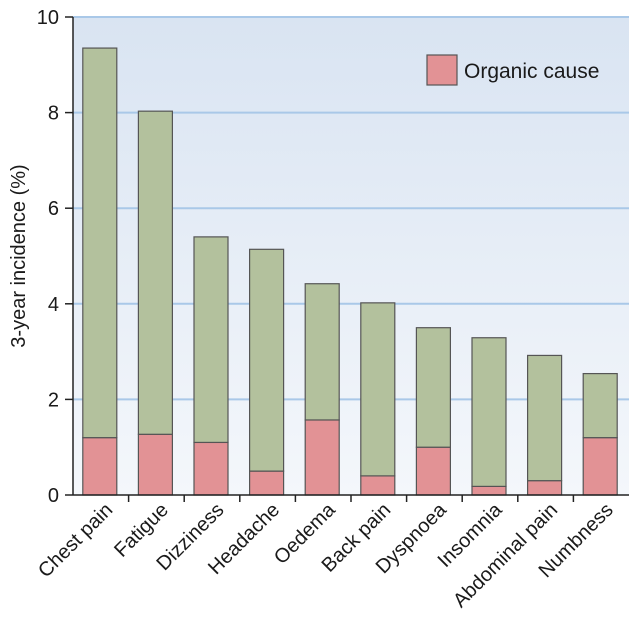 This screenshot has width=636, height=638. What do you see at coordinates (53, 305) in the screenshot?
I see `y-tick-label: 4` at bounding box center [53, 305].